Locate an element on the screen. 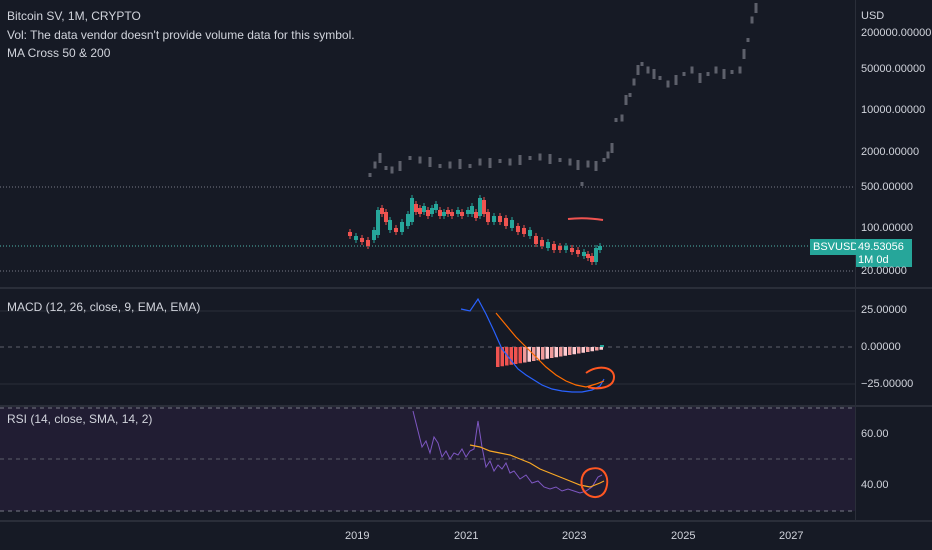  price-tick: 20.00000 is located at coordinates (884, 271).